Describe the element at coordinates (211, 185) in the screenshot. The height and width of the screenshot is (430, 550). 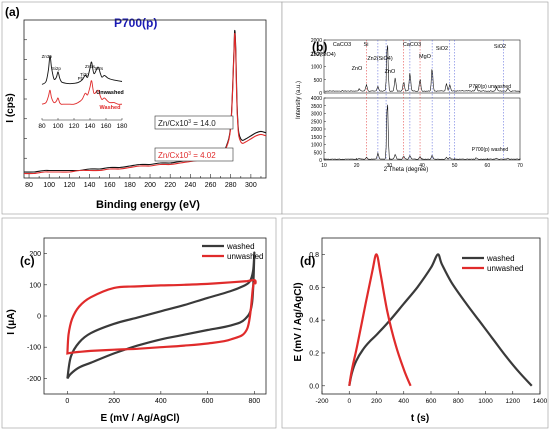
I see `panel-a-xtick-label: 260` at that location.